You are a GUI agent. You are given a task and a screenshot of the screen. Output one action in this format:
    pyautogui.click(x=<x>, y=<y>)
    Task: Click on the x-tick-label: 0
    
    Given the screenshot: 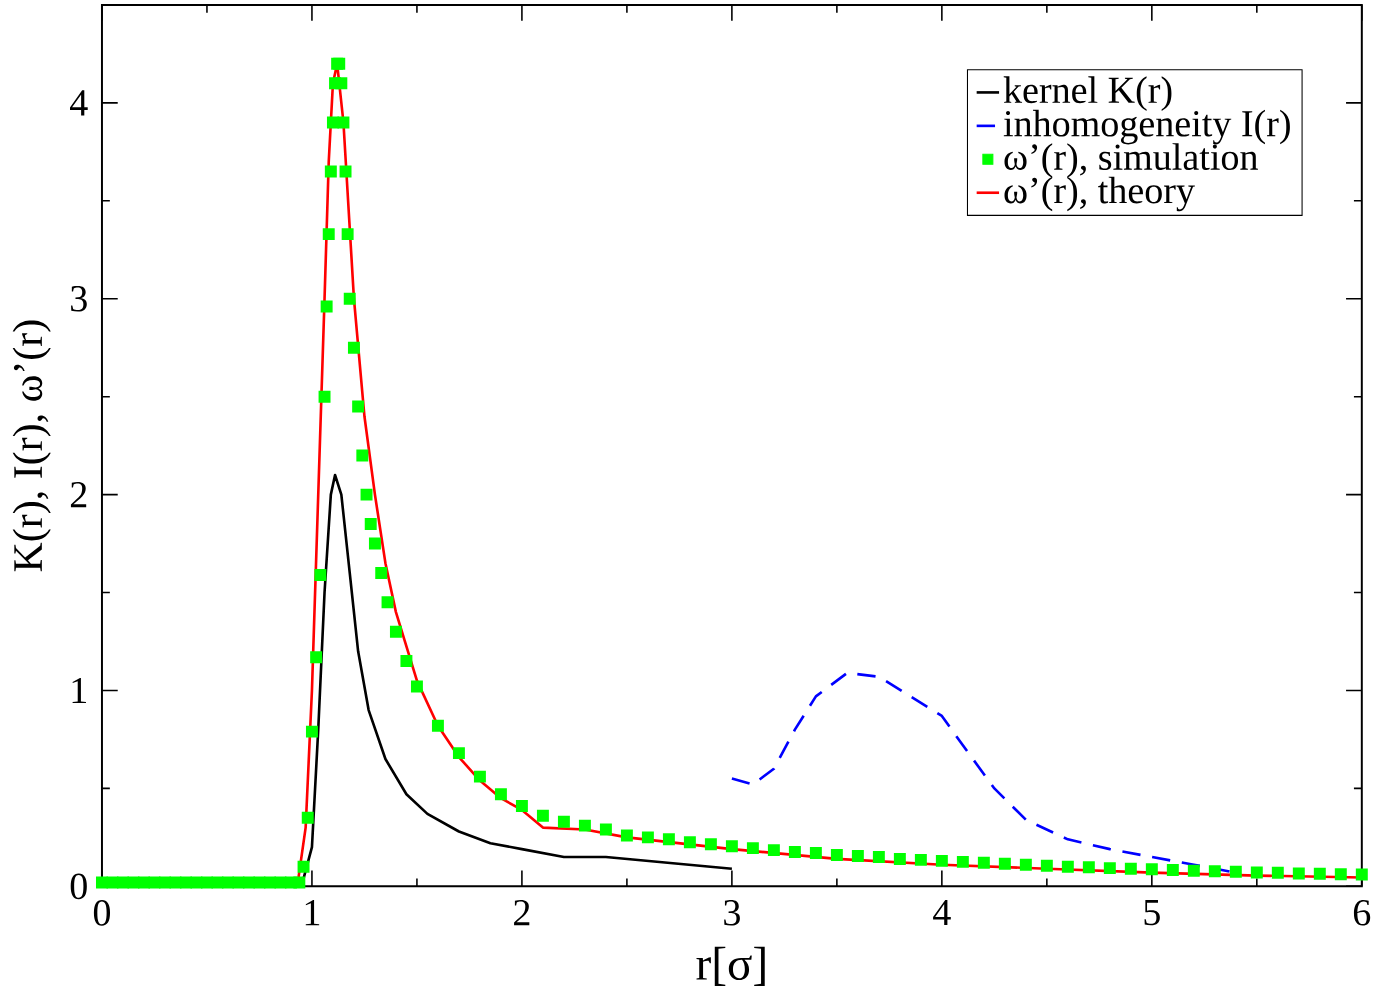 What is the action you would take?
    pyautogui.click(x=102, y=913)
    